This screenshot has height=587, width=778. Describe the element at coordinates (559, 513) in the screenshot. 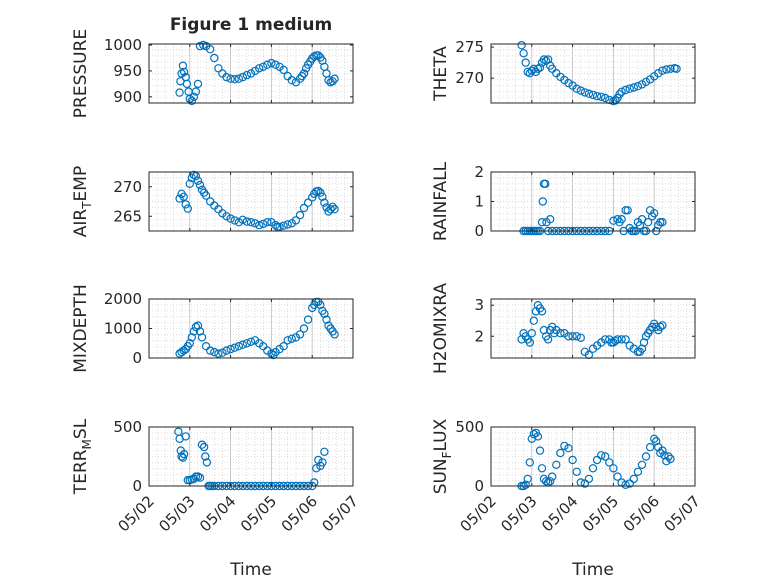

I see `panel-8-xtick-label: 05/04` at that location.